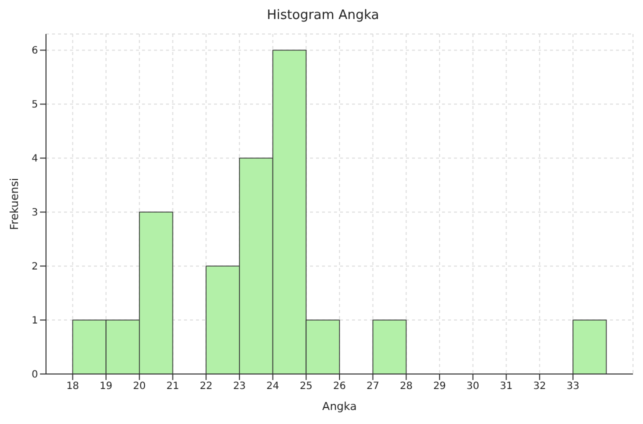 This screenshot has height=424, width=643. What do you see at coordinates (323, 16) in the screenshot?
I see `chart-title: Histogram Angka` at bounding box center [323, 16].